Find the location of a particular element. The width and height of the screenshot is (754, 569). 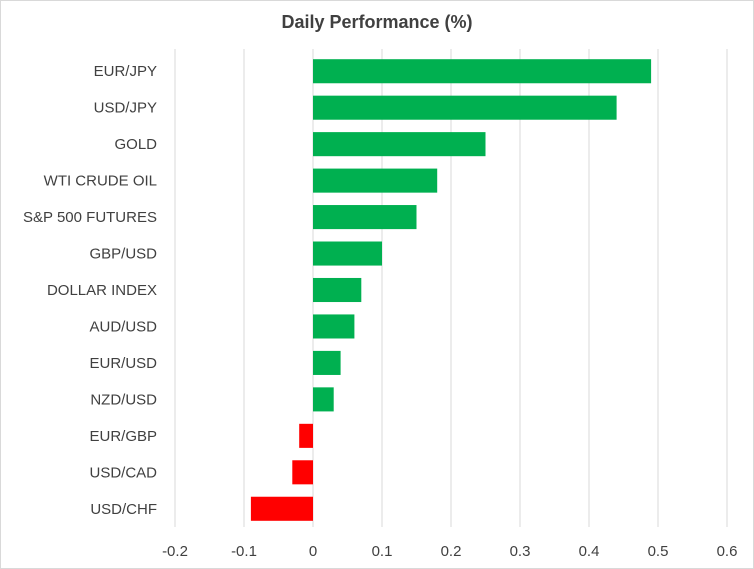

x-tick-label: 0.6 is located at coordinates (727, 551).